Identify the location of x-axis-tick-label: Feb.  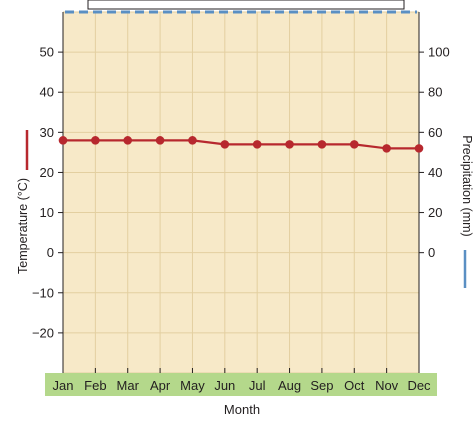
(95, 385).